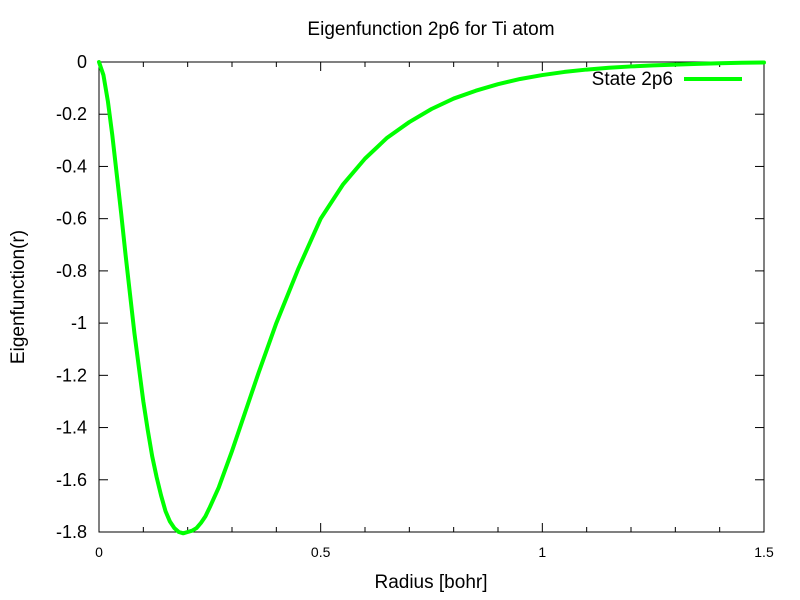  What do you see at coordinates (430, 29) in the screenshot?
I see `chart-title: Eigenfunction 2p6 for Ti atom` at bounding box center [430, 29].